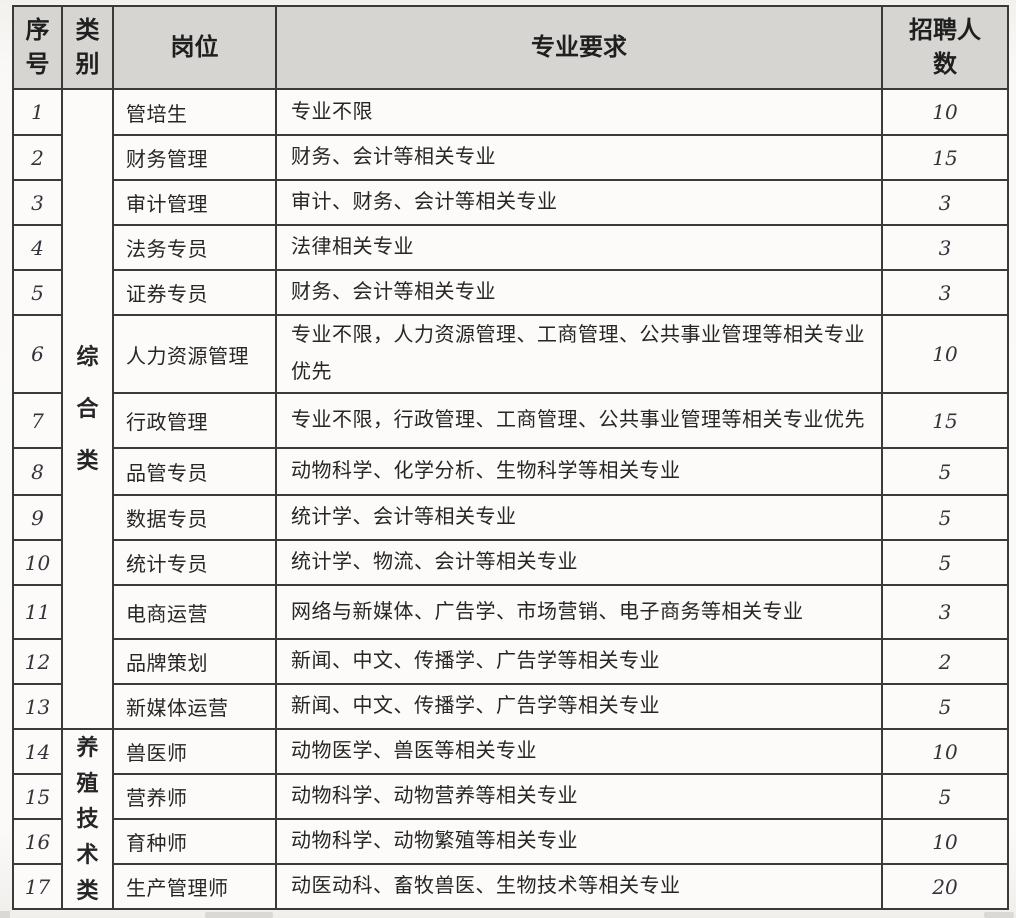 This screenshot has height=918, width=1016. Describe the element at coordinates (945, 420) in the screenshot. I see `headcount-cell: 15` at that location.